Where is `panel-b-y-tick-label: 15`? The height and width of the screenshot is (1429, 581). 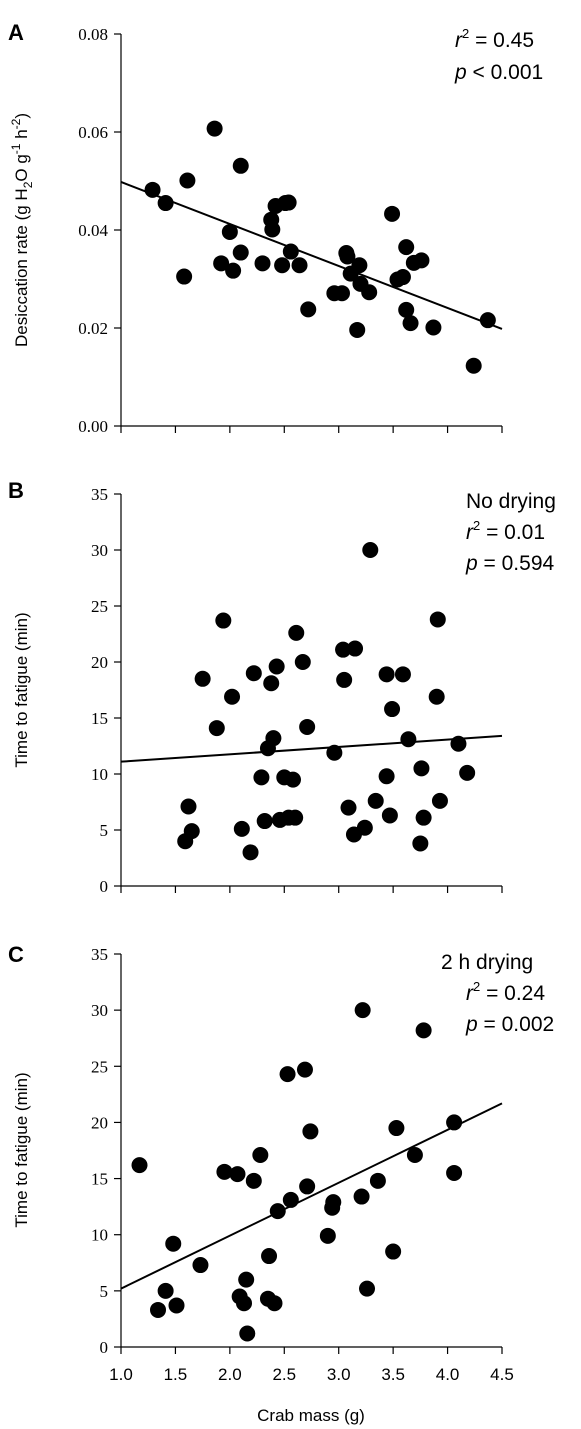
panel-b-y-tick-label: 15 is located at coordinates (99, 718).